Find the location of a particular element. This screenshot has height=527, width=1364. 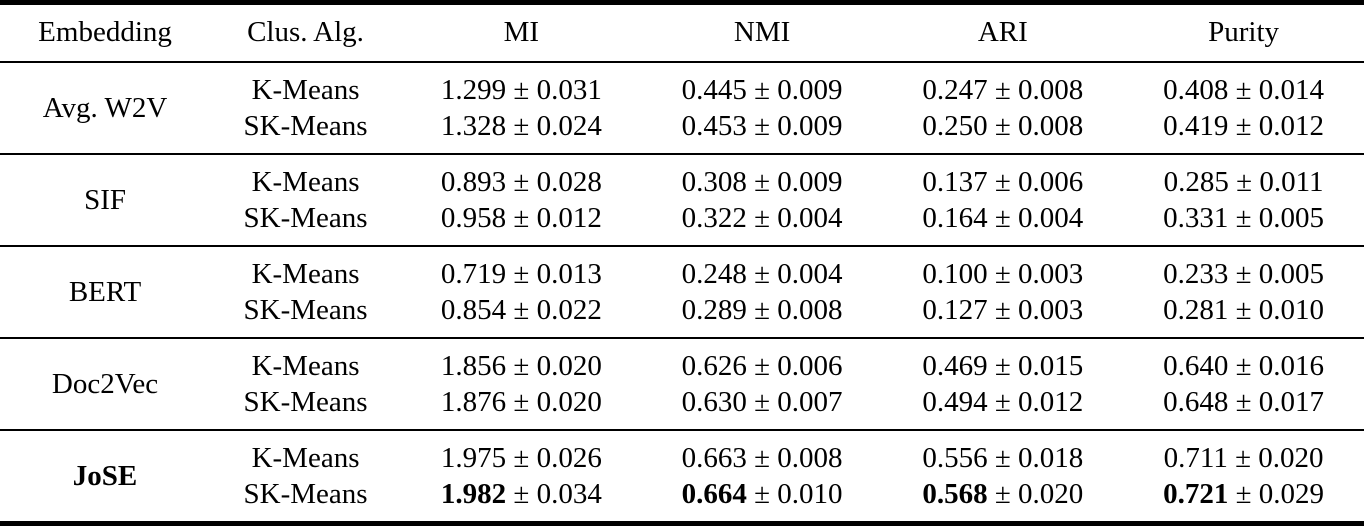

value-cell-nmi: 0.626 ± 0.006 is located at coordinates (762, 361).